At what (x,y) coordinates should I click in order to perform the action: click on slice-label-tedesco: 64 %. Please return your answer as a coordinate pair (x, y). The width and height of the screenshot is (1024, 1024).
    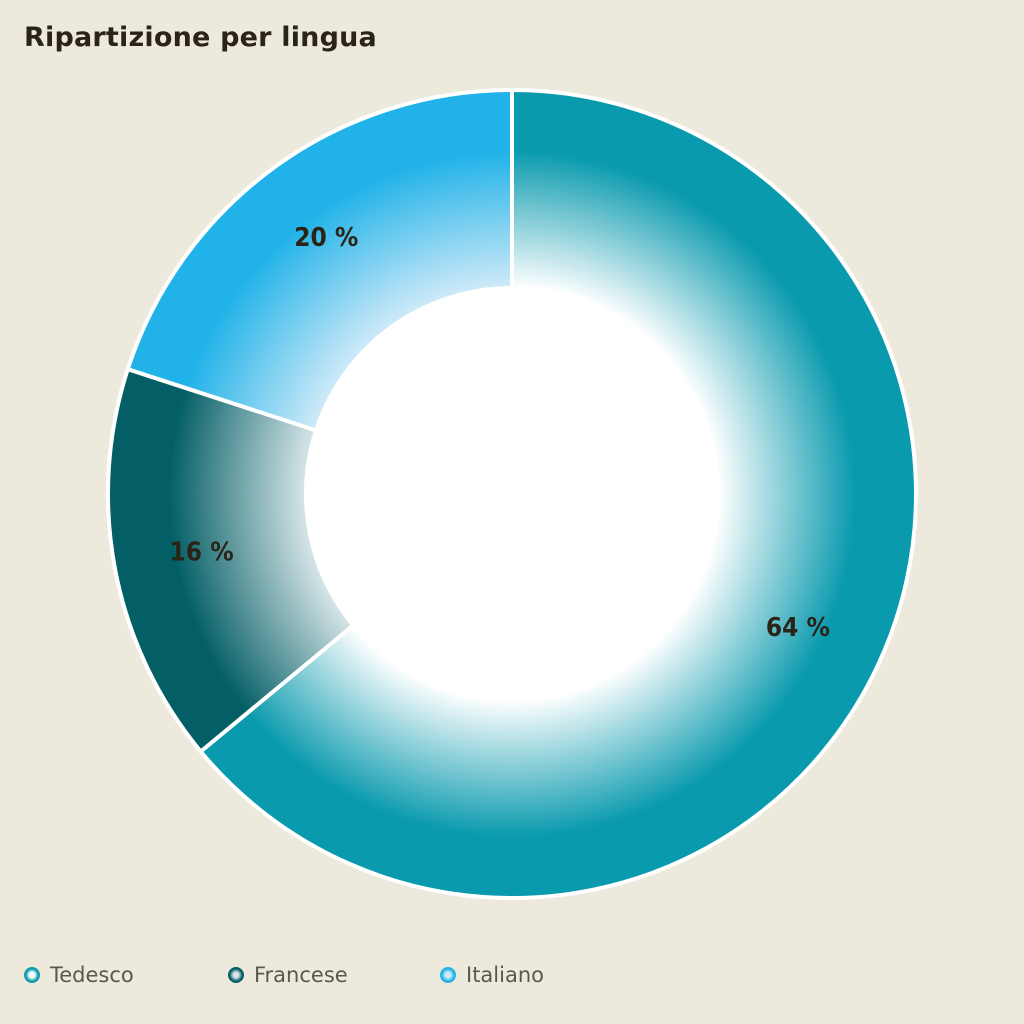
    Looking at the image, I should click on (798, 628).